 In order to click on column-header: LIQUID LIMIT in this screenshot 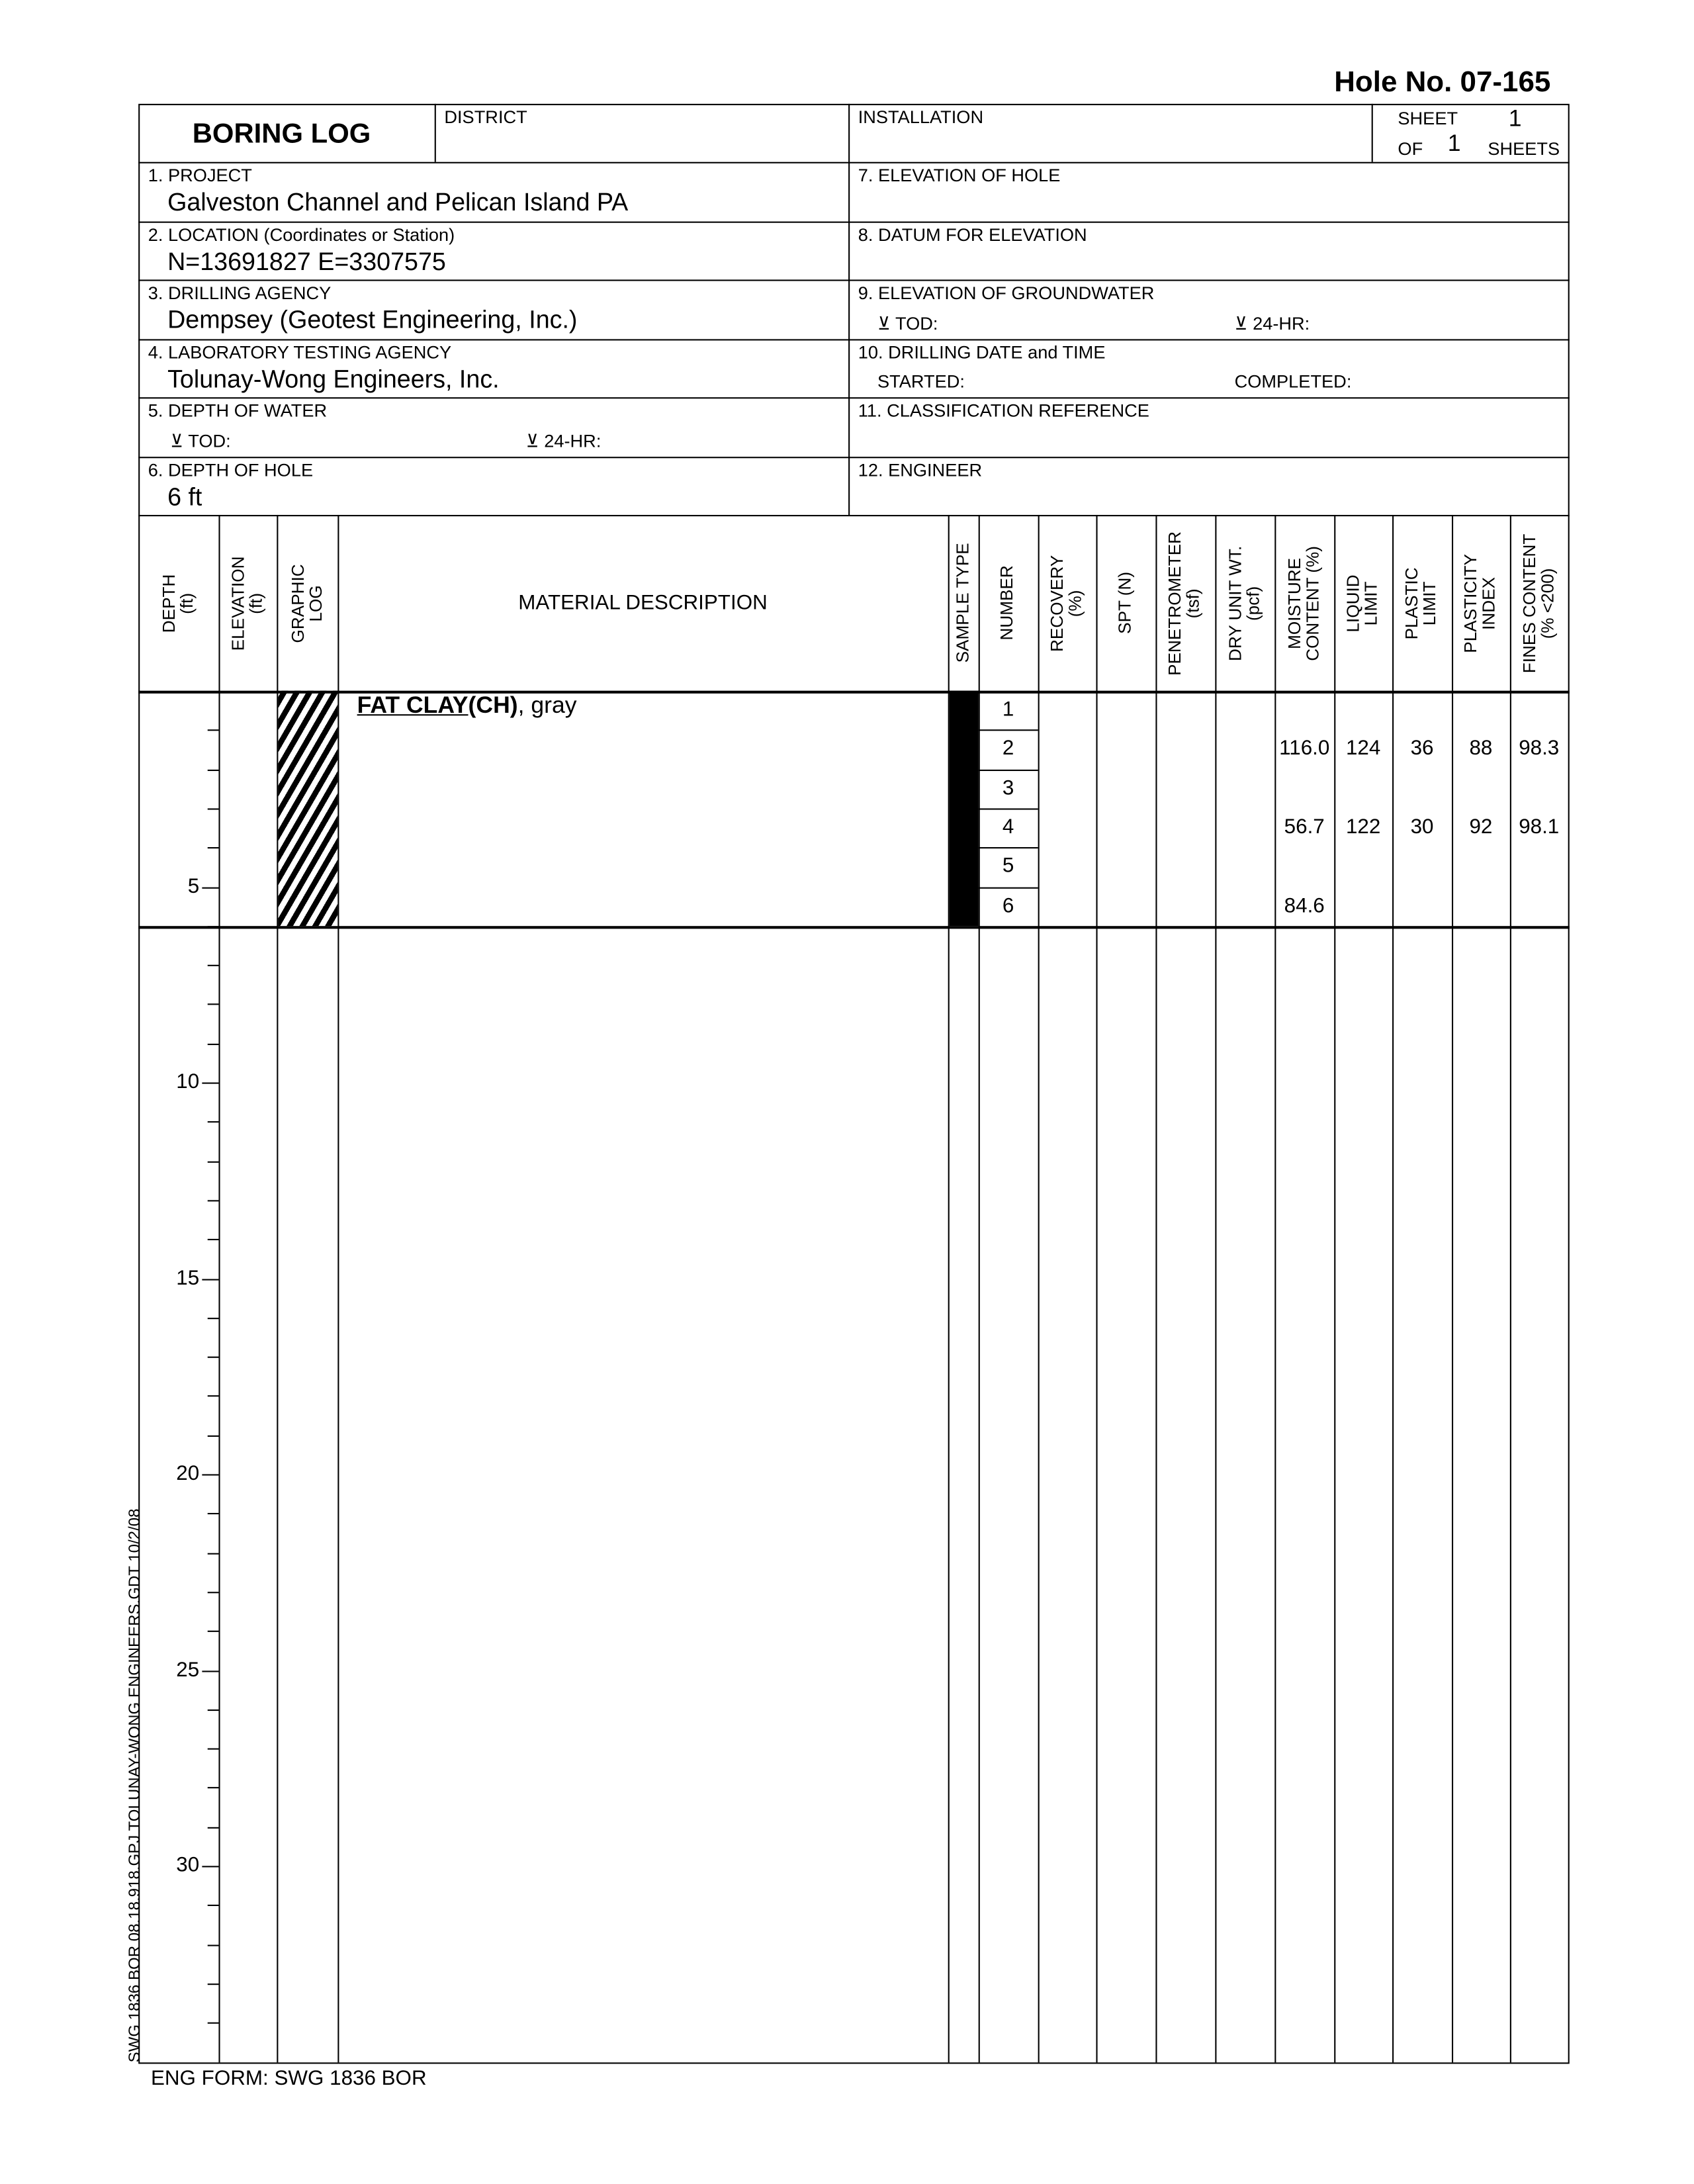, I will do `click(1363, 603)`.